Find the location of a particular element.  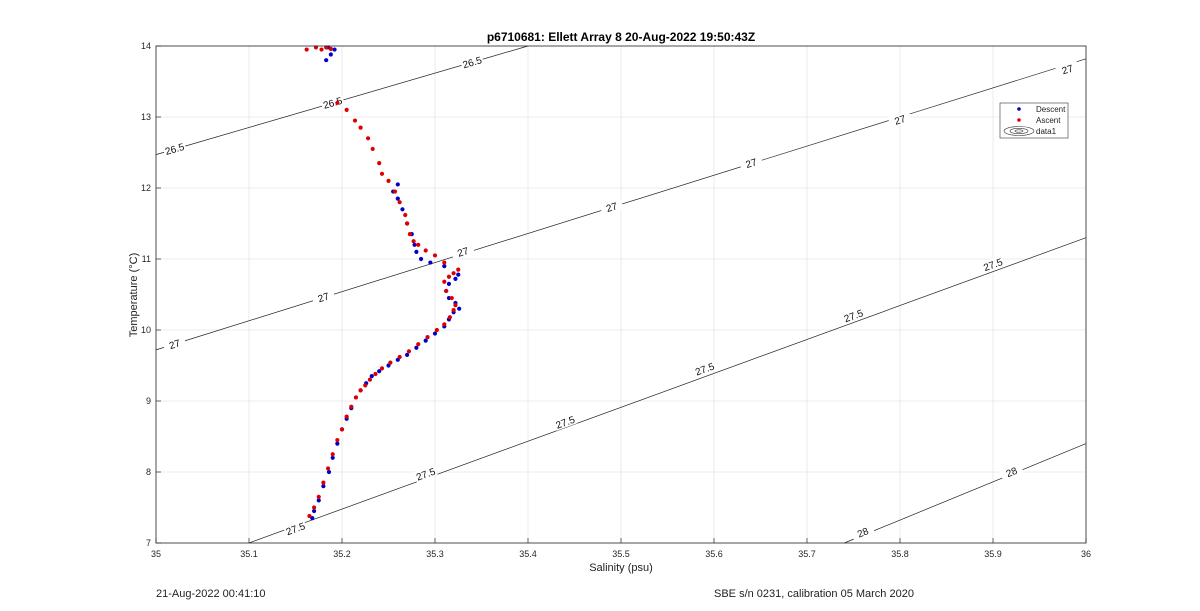

legend-data1-contour-icon is located at coordinates (1019, 131).